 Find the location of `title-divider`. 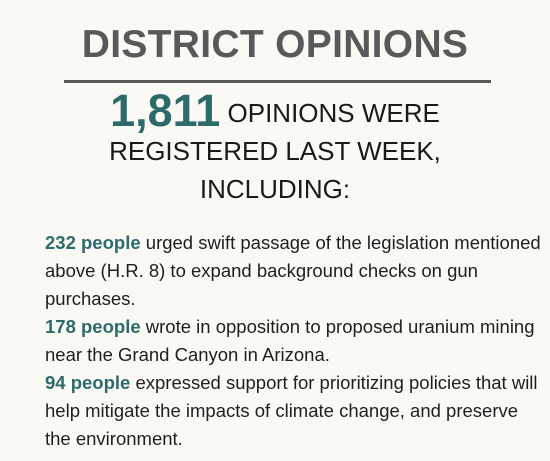

title-divider is located at coordinates (277, 81).